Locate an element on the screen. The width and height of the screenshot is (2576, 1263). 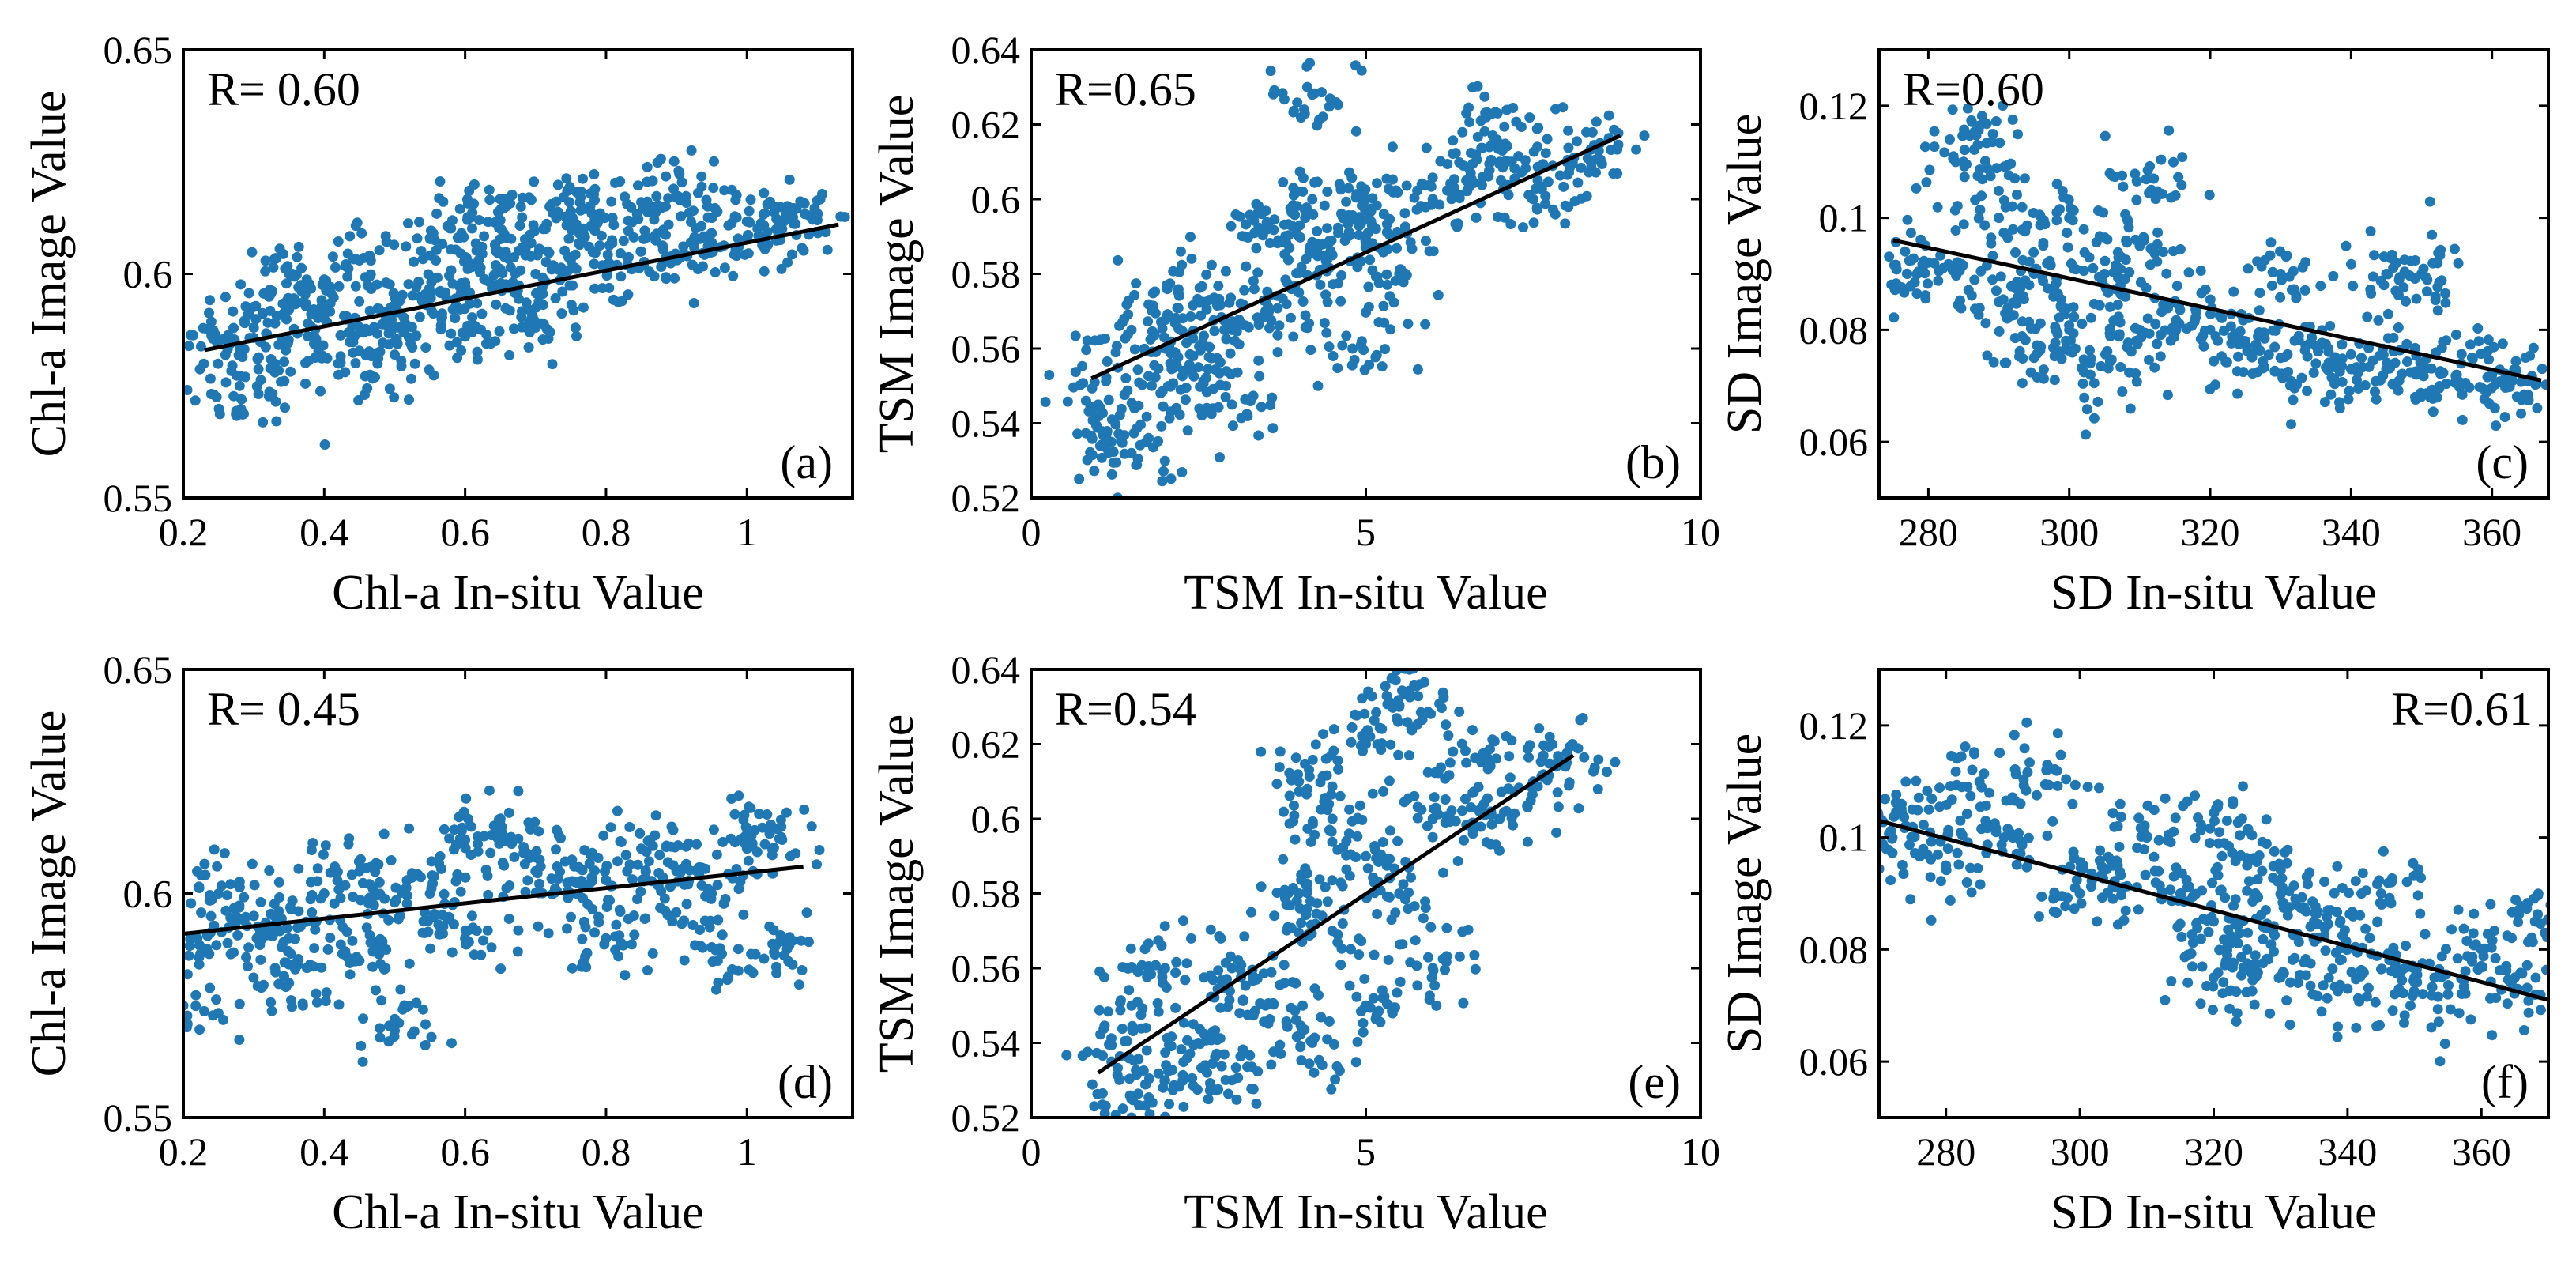
scatter-points is located at coordinates (1341, 893).